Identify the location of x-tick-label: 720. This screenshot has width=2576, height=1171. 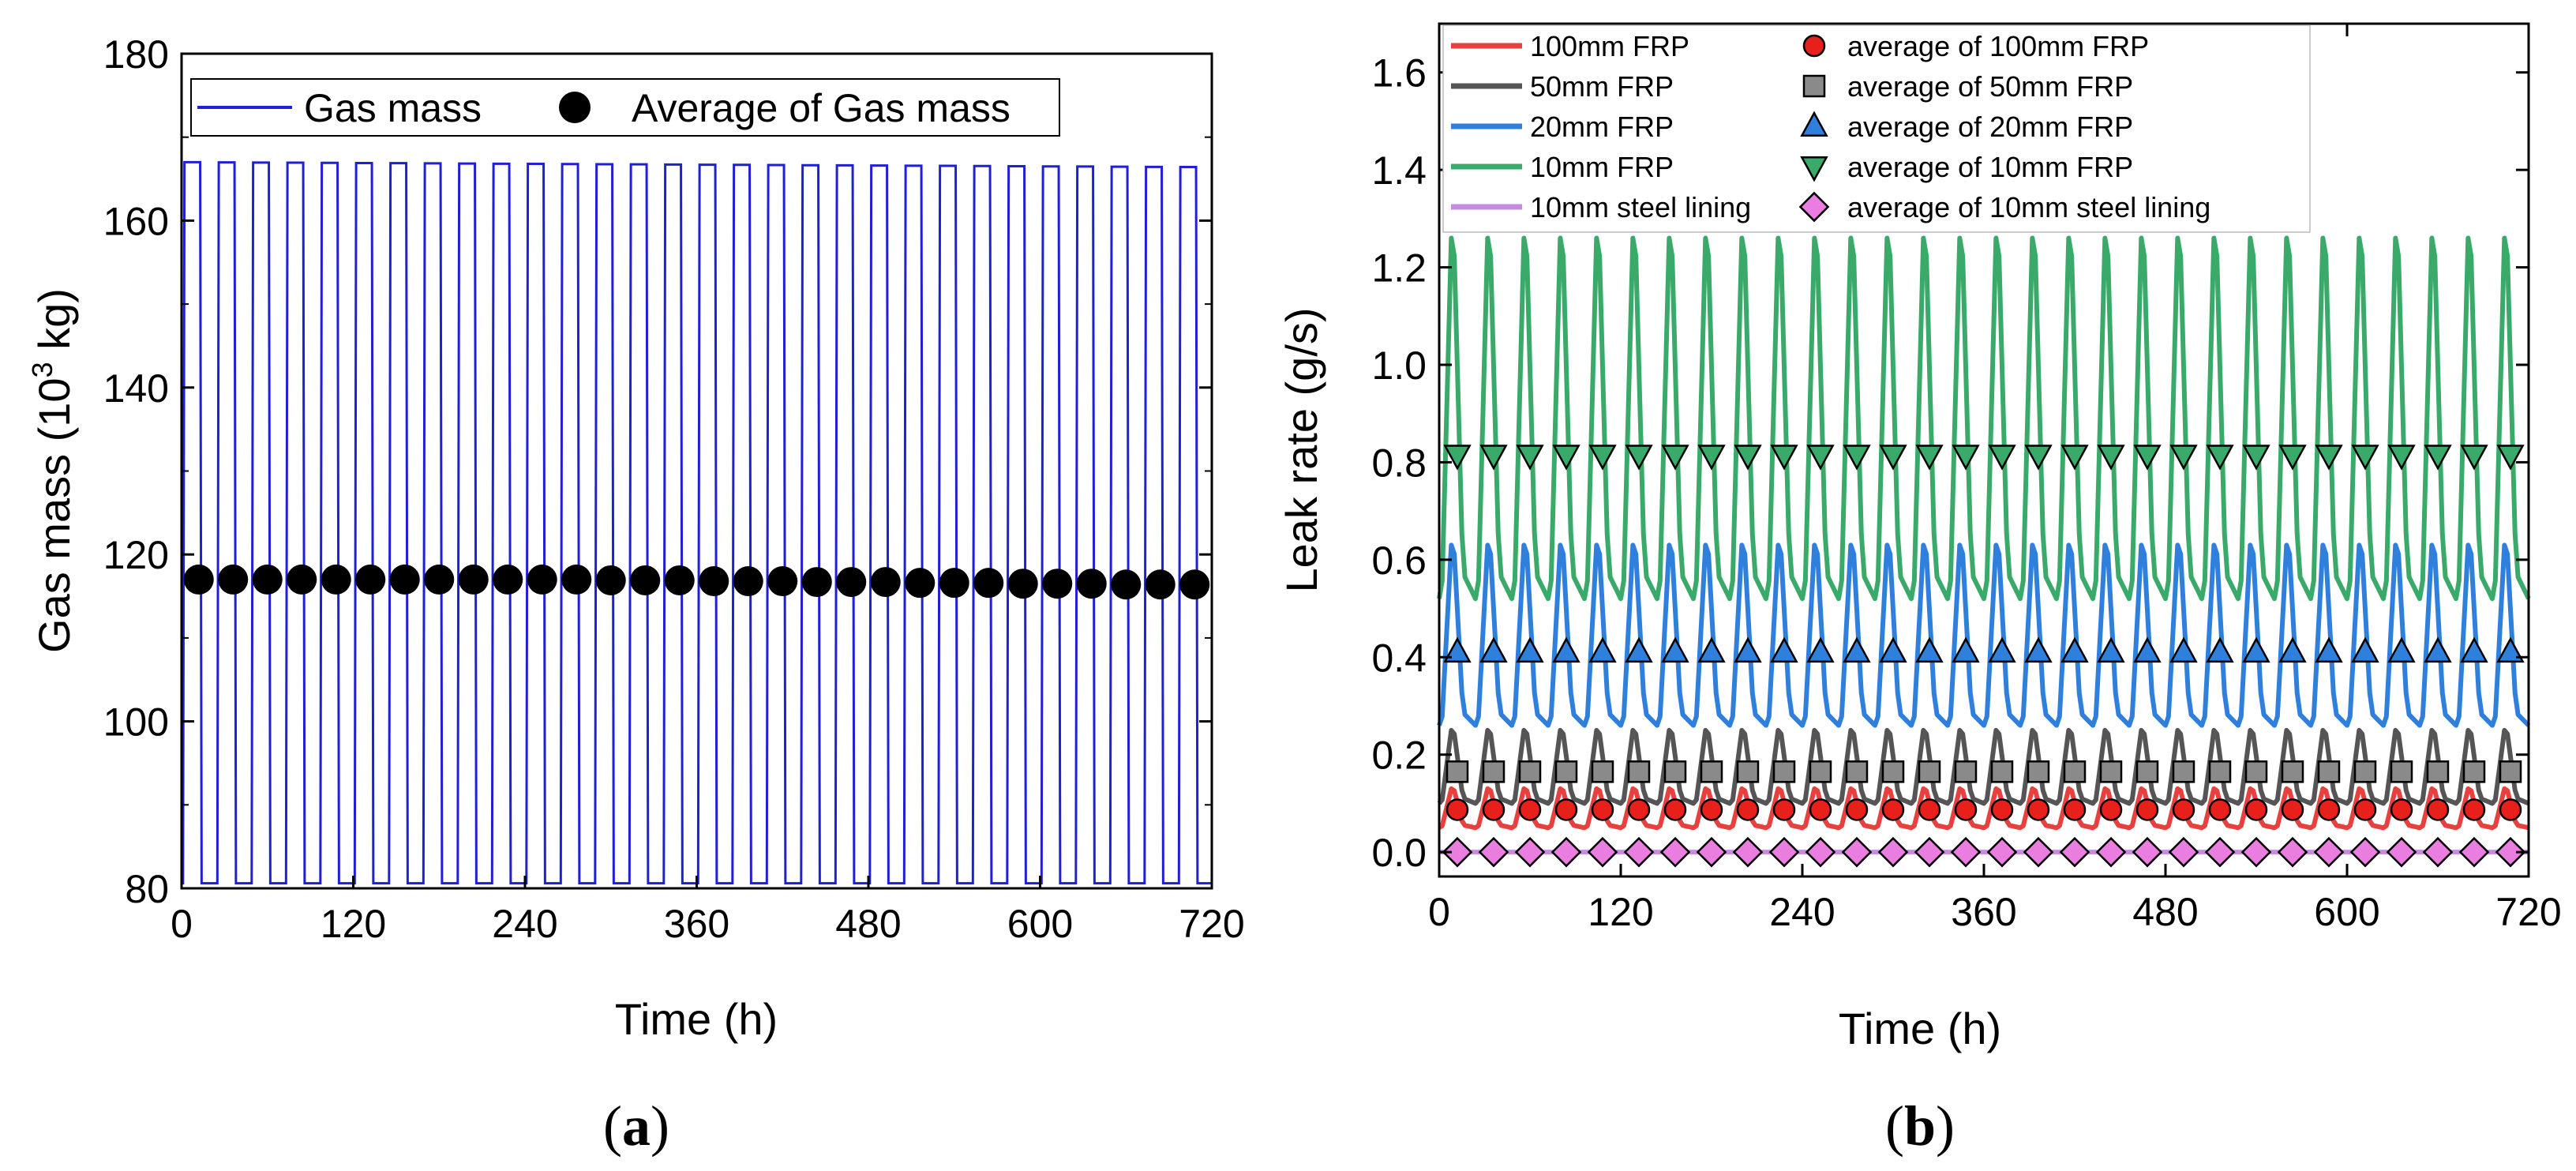
(1211, 924).